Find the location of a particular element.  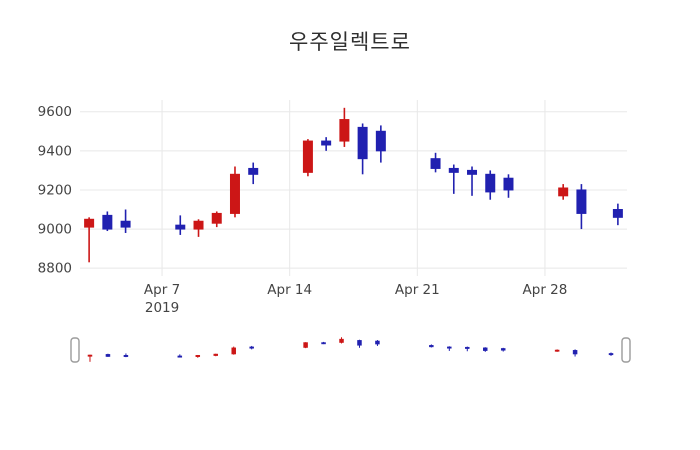

rangeslider-track is located at coordinates (350, 350).